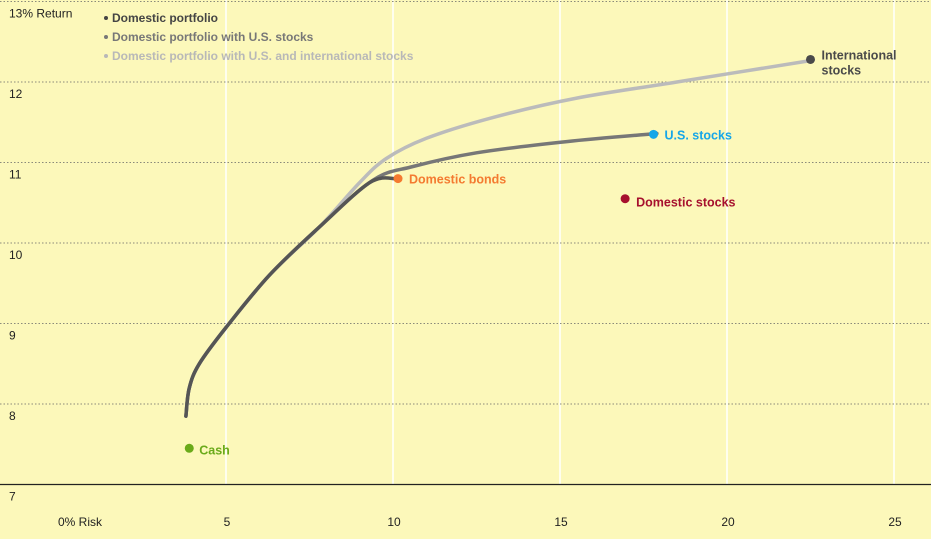  Describe the element at coordinates (213, 37) in the screenshot. I see `legend-entry: Domestic portfolio with U.S. stocks` at that location.